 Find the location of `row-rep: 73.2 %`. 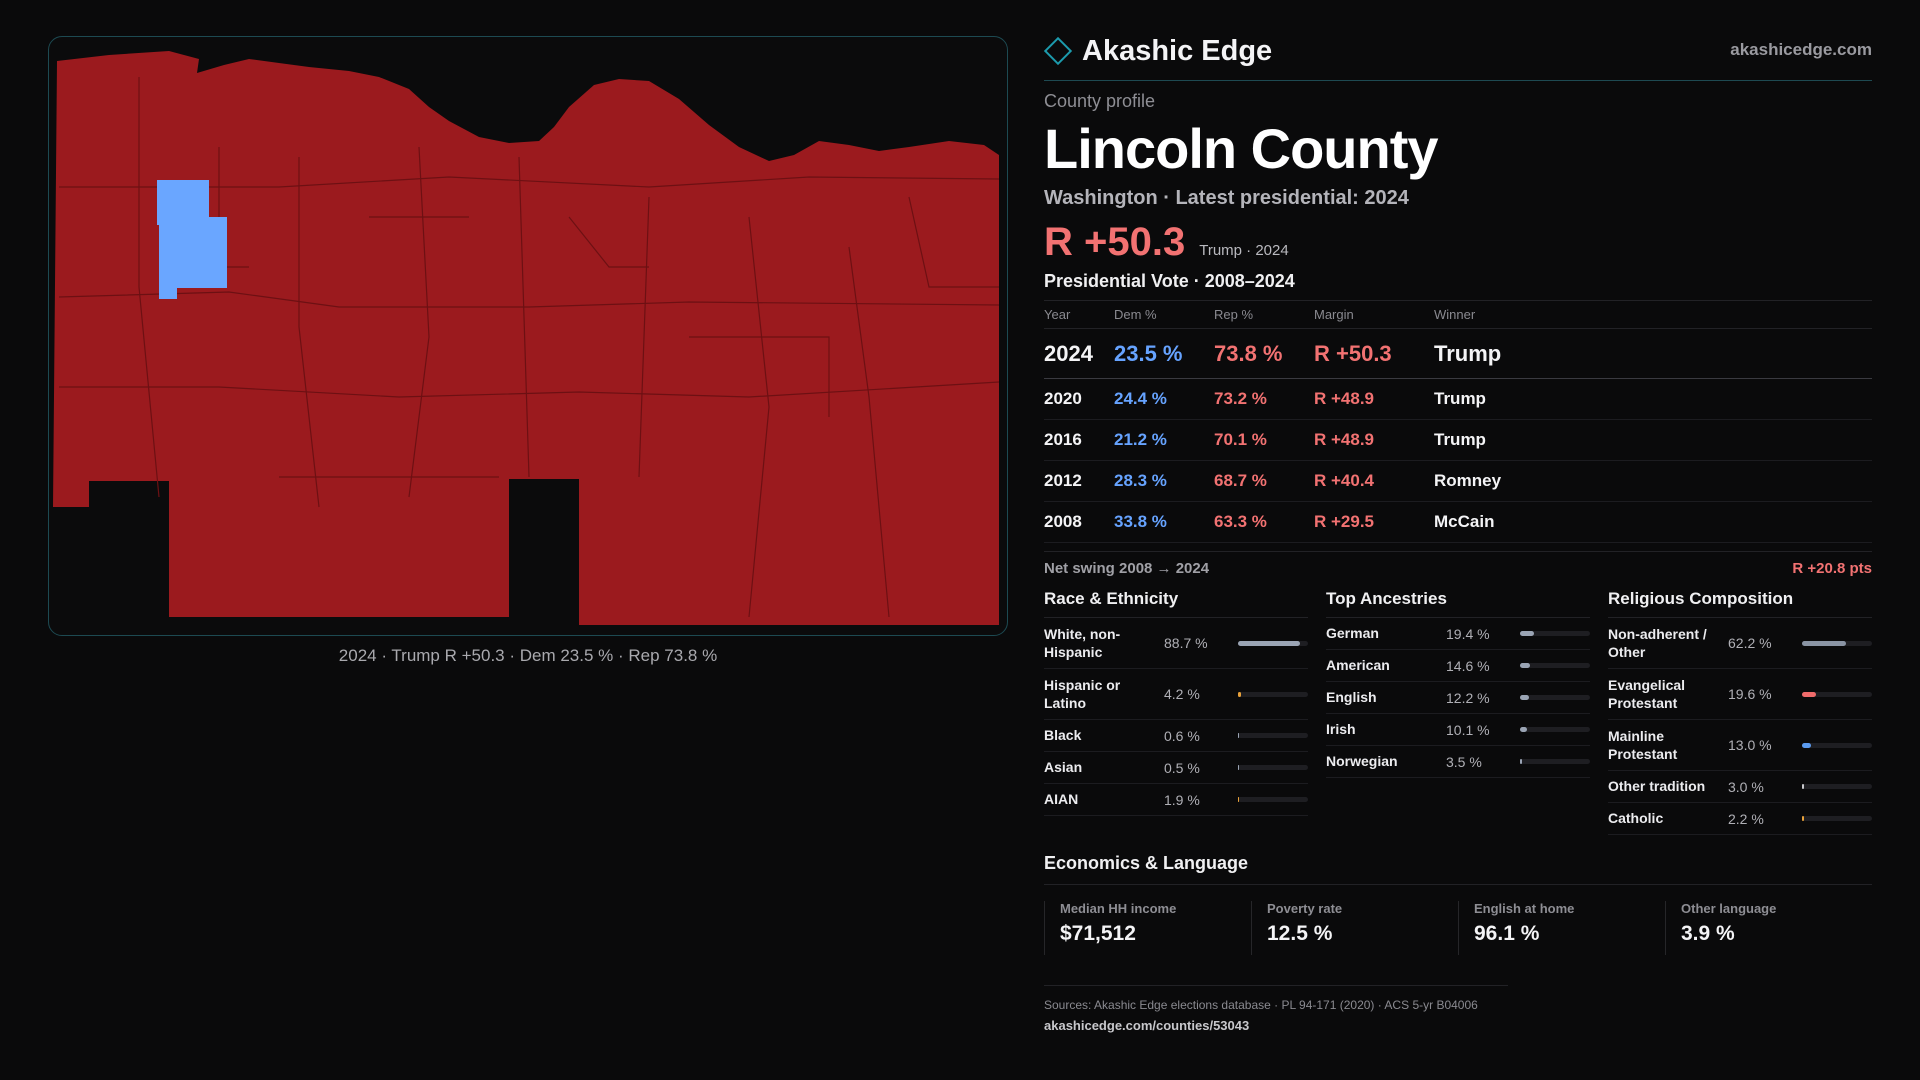

row-rep: 73.2 % is located at coordinates (1264, 399).